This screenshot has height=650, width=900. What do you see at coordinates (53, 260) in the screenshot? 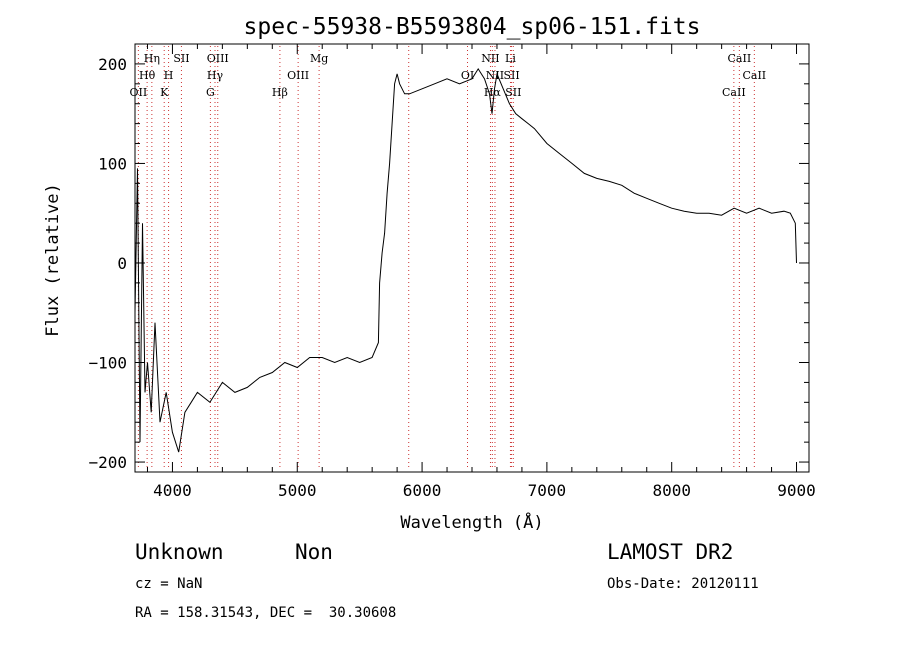
I see `y-axis-label: Flux (relative)` at bounding box center [53, 260].